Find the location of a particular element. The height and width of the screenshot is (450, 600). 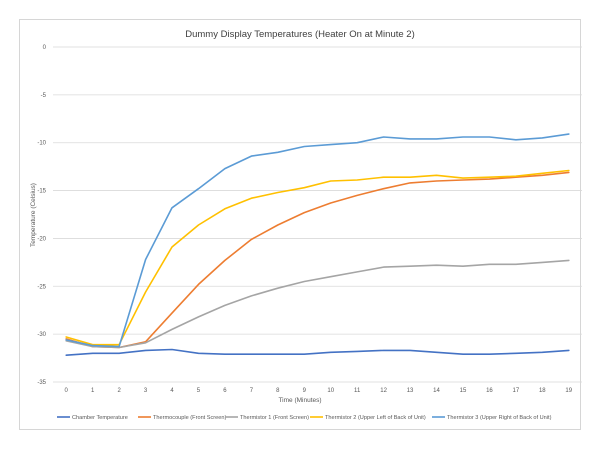

y-axis-title: Temperature (Celsius) is located at coordinates (33, 215).